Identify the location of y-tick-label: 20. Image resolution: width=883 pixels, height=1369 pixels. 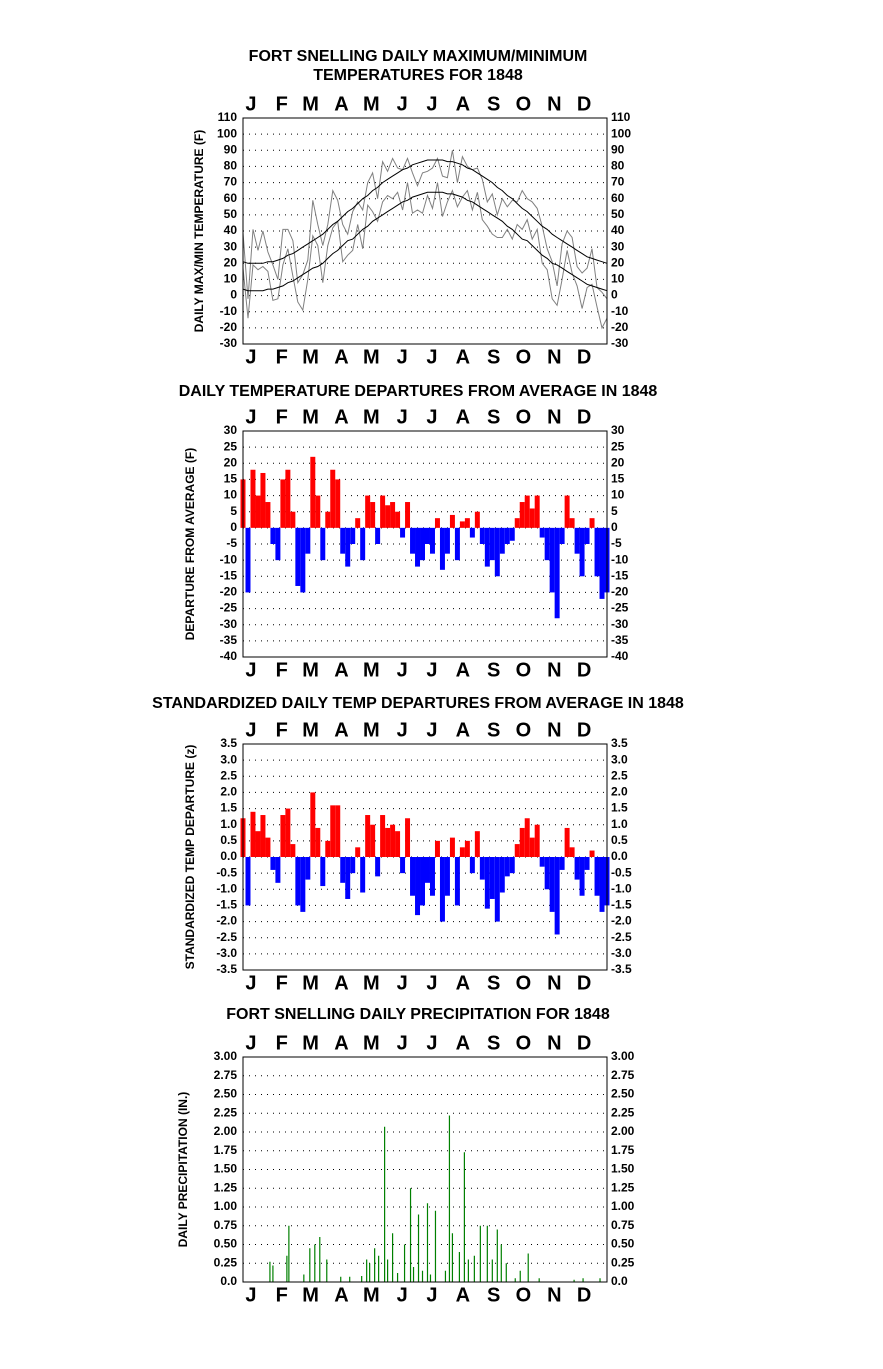
(231, 262).